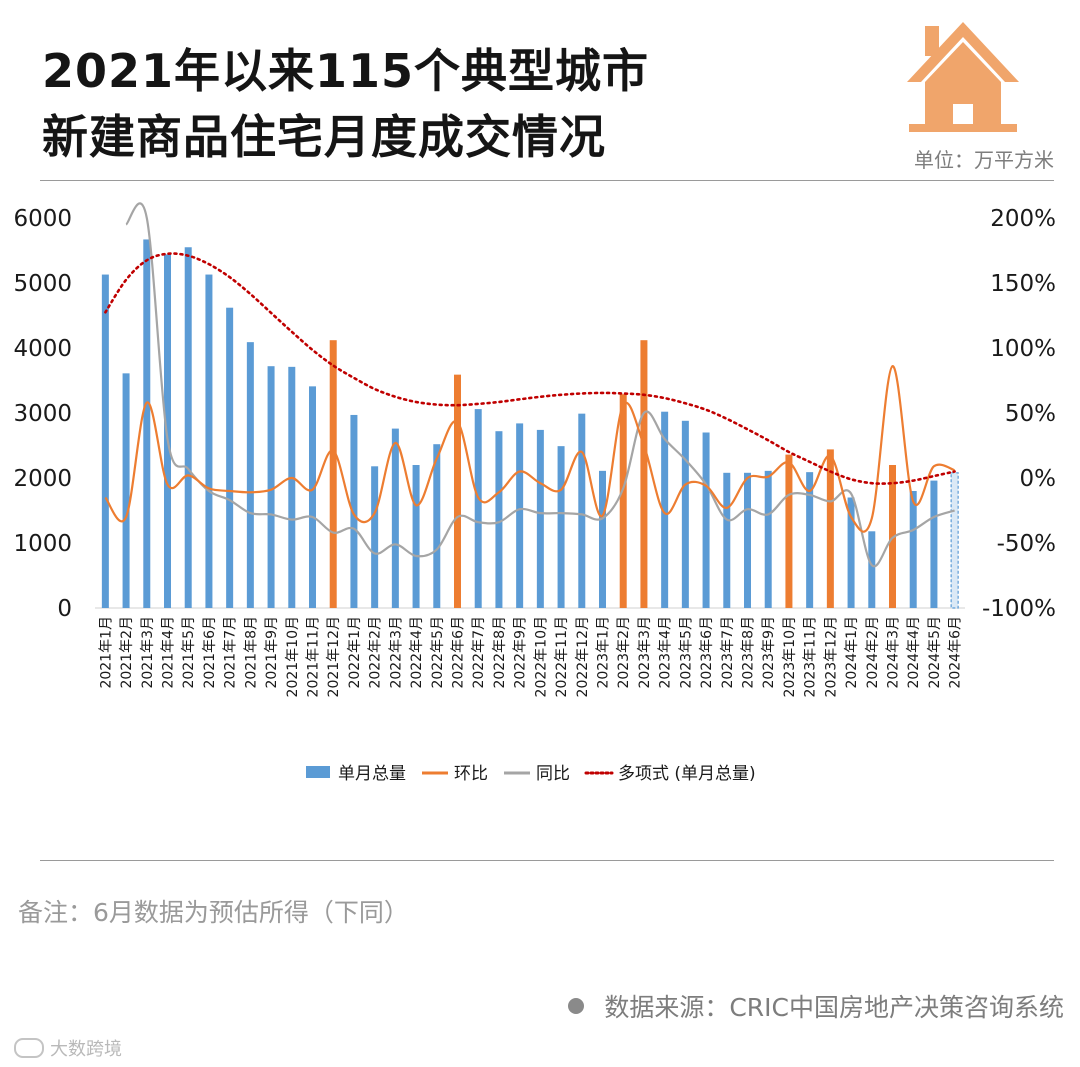 The width and height of the screenshot is (1080, 1067). What do you see at coordinates (553, 774) in the screenshot?
I see `legend-label: 同比` at bounding box center [553, 774].